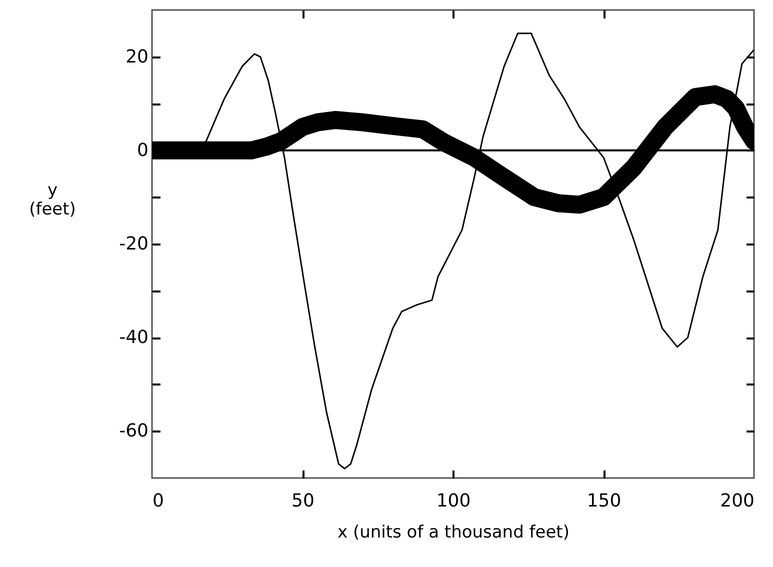 The height and width of the screenshot is (567, 773). I want to click on x-tick-label: 50, so click(303, 501).